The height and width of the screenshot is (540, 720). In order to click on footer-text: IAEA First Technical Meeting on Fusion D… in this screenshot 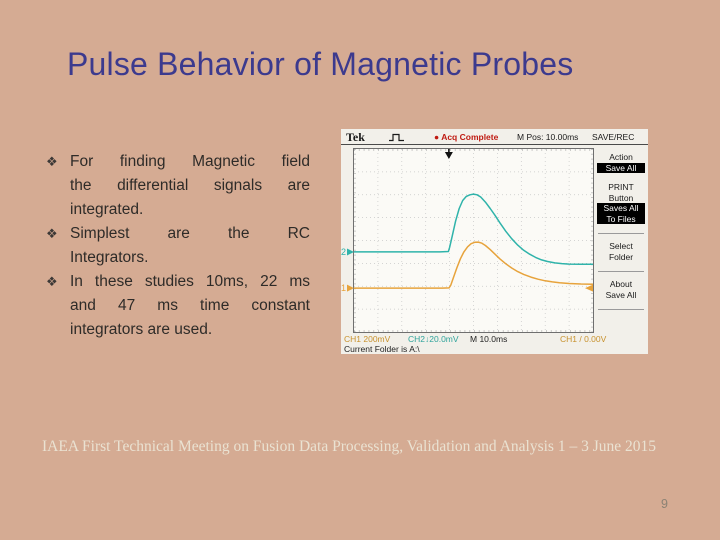, I will do `click(349, 446)`.